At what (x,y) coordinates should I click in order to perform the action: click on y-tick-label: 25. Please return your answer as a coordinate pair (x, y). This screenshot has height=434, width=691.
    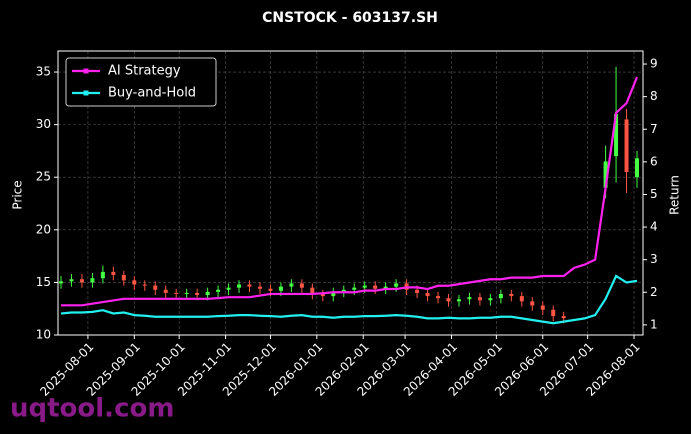
    Looking at the image, I should click on (43, 177).